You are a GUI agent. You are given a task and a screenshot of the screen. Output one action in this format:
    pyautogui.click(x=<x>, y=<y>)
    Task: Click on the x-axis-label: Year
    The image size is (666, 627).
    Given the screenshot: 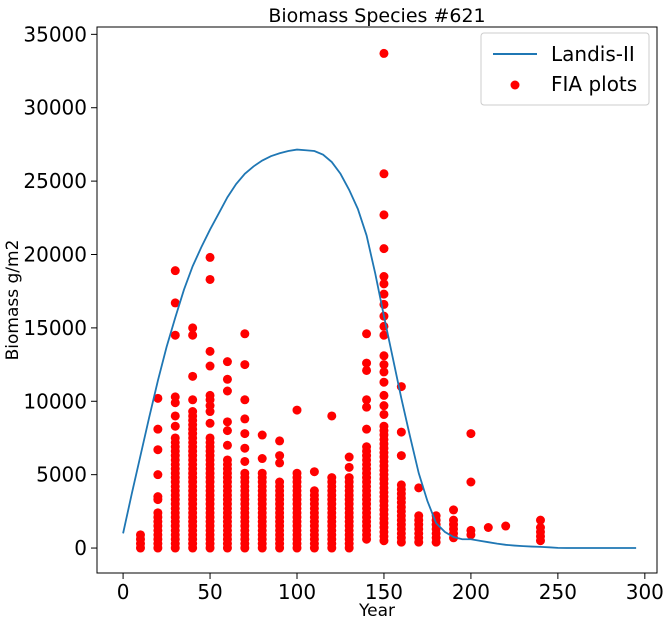 What is the action you would take?
    pyautogui.click(x=376, y=611)
    